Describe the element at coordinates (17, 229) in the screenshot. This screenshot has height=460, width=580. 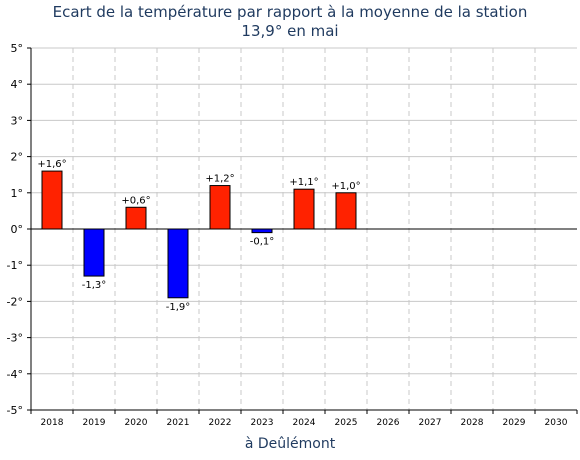
I see `y-tick-label: 0°` at that location.